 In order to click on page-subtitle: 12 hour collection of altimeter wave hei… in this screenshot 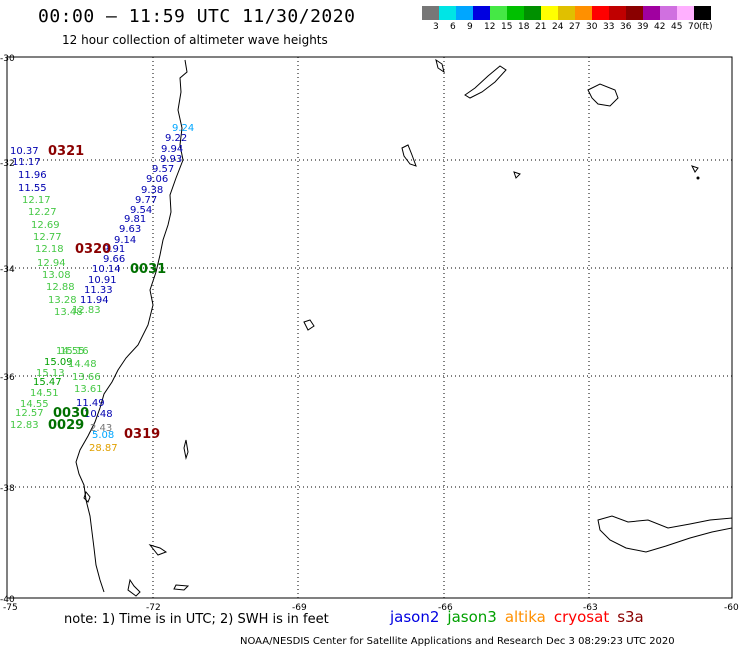, I will do `click(195, 40)`.